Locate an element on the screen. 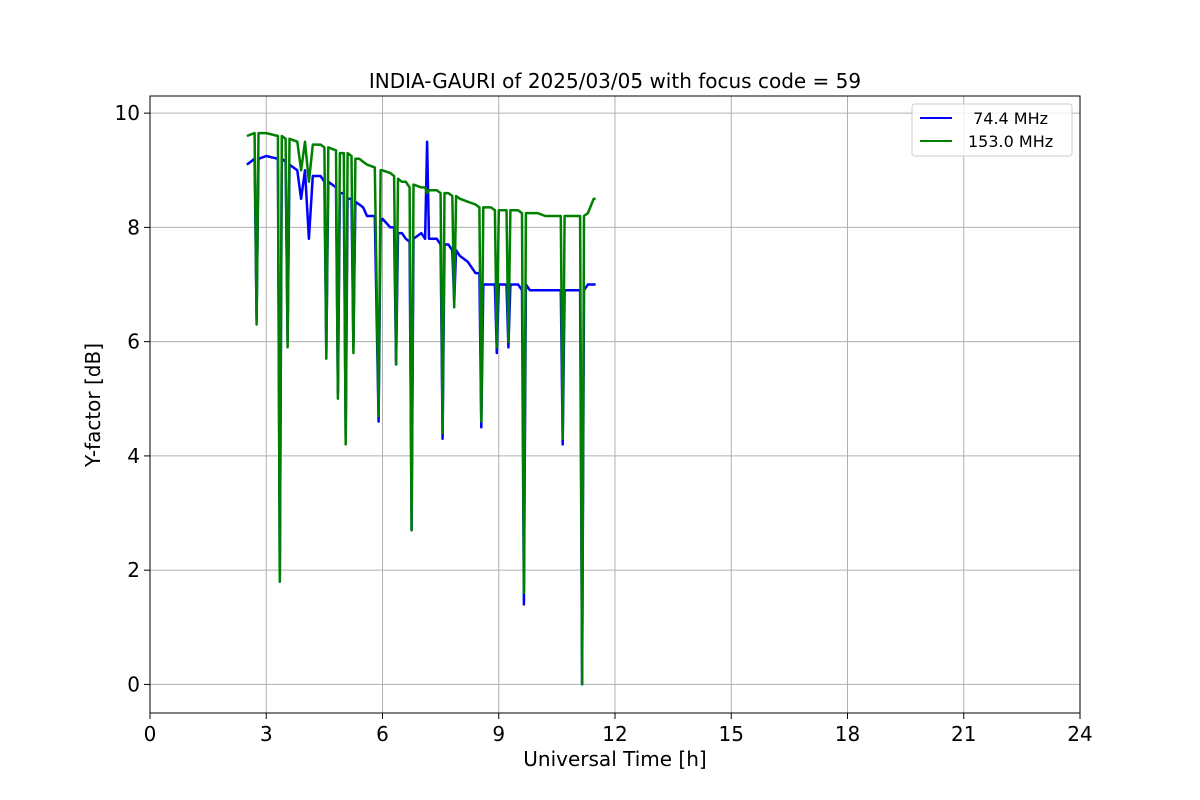 The width and height of the screenshot is (1200, 800). x-tick-label: 6 is located at coordinates (382, 734).